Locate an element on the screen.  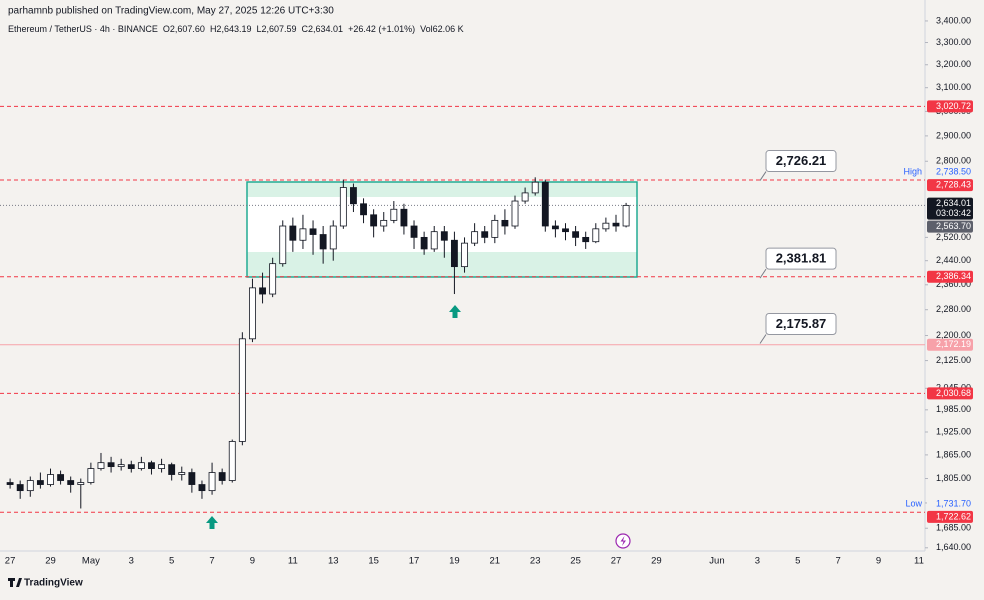
arrows is located at coordinates (333, 417).